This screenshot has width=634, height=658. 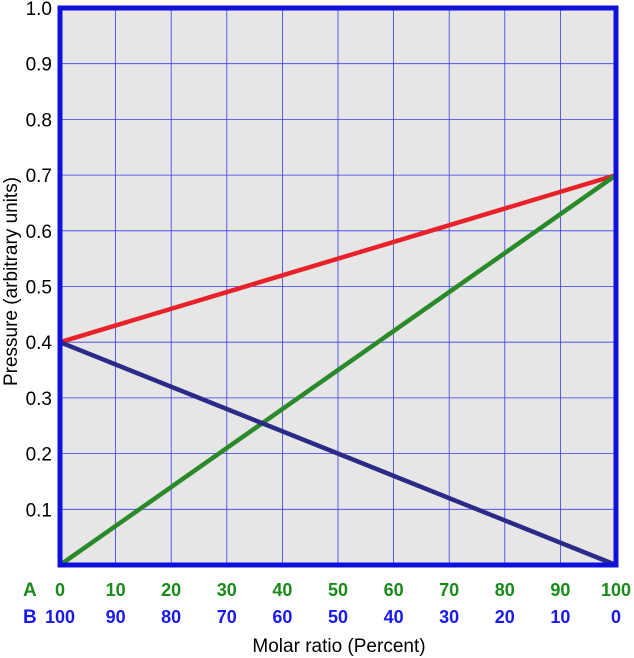 What do you see at coordinates (338, 646) in the screenshot?
I see `x-axis-label: Molar ratio (Percent)` at bounding box center [338, 646].